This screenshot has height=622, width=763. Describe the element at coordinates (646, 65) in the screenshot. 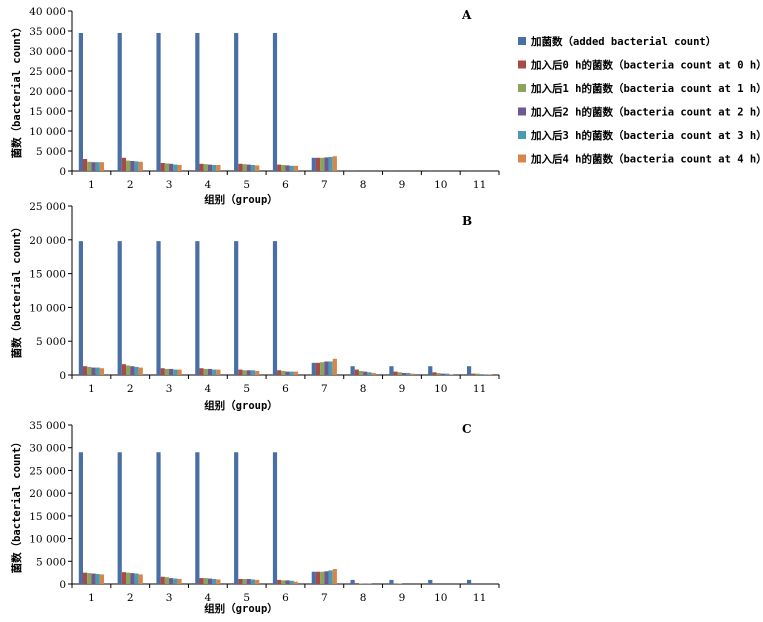

I see `legend-label: 加入后0 h的菌数（bacteria count at 0 h）` at that location.